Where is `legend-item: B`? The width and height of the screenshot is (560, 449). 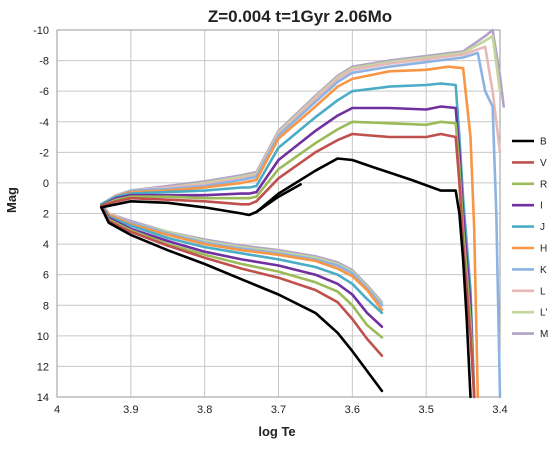
legend-item: B is located at coordinates (529, 142).